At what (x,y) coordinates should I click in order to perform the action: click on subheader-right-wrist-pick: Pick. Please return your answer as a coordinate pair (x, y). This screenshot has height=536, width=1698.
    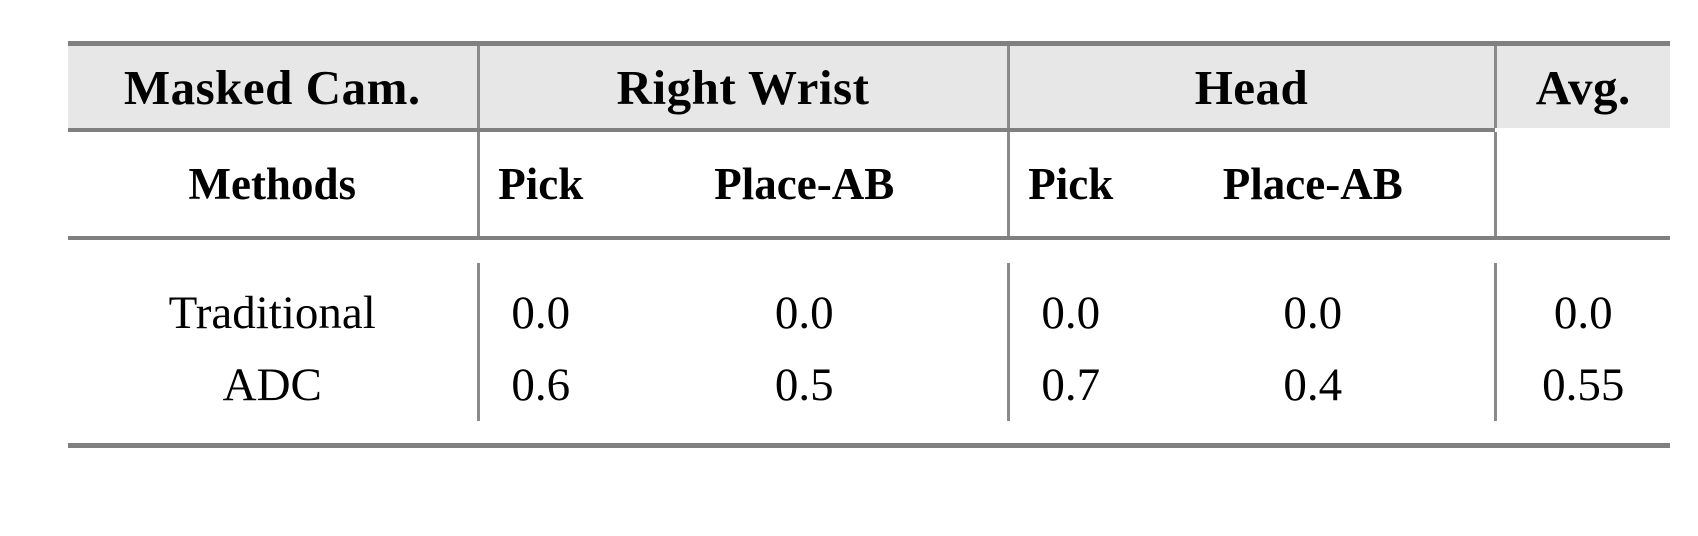
    Looking at the image, I should click on (539, 184).